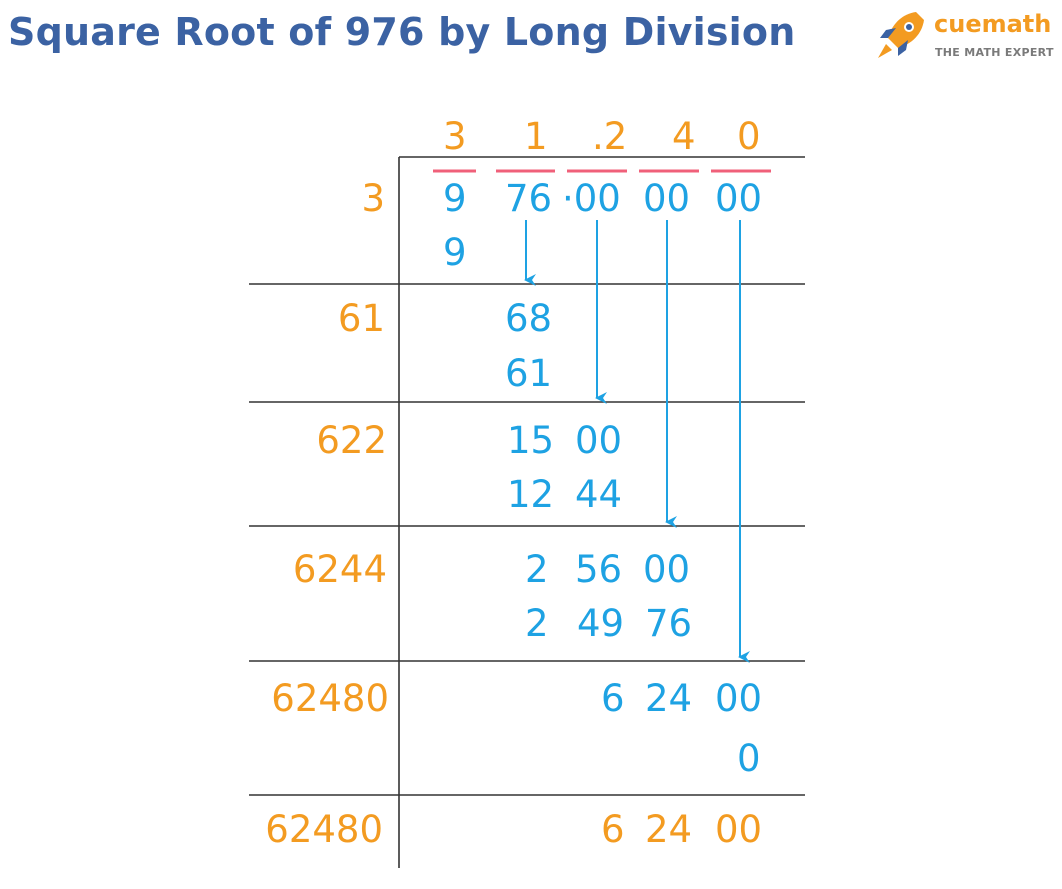 This screenshot has width=1062, height=889. Describe the element at coordinates (351, 440) in the screenshot. I see `divisor: 622` at that location.